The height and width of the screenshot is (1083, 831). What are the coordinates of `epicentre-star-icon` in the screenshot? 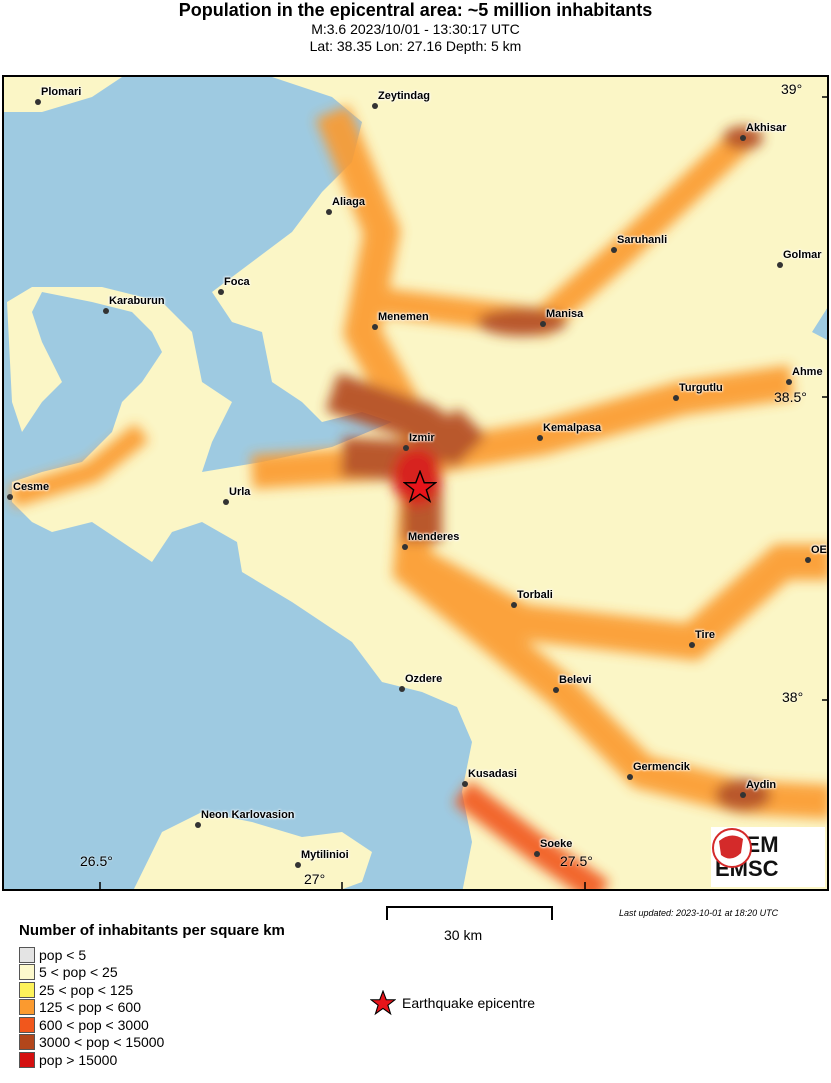 It's located at (420, 487).